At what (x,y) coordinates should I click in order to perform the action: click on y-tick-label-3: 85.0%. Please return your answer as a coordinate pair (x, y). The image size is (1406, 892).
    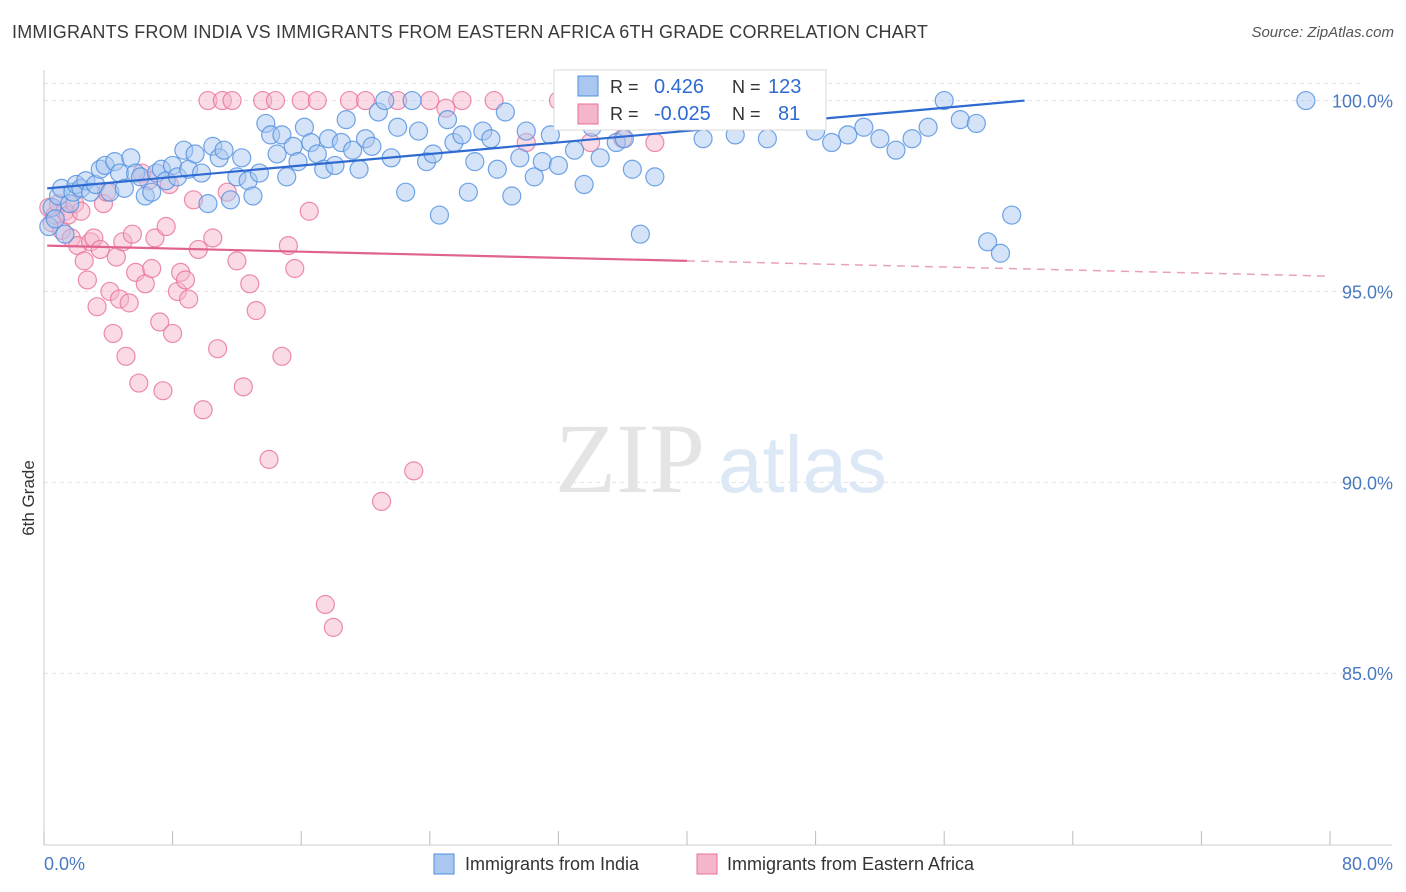
    Looking at the image, I should click on (1367, 674).